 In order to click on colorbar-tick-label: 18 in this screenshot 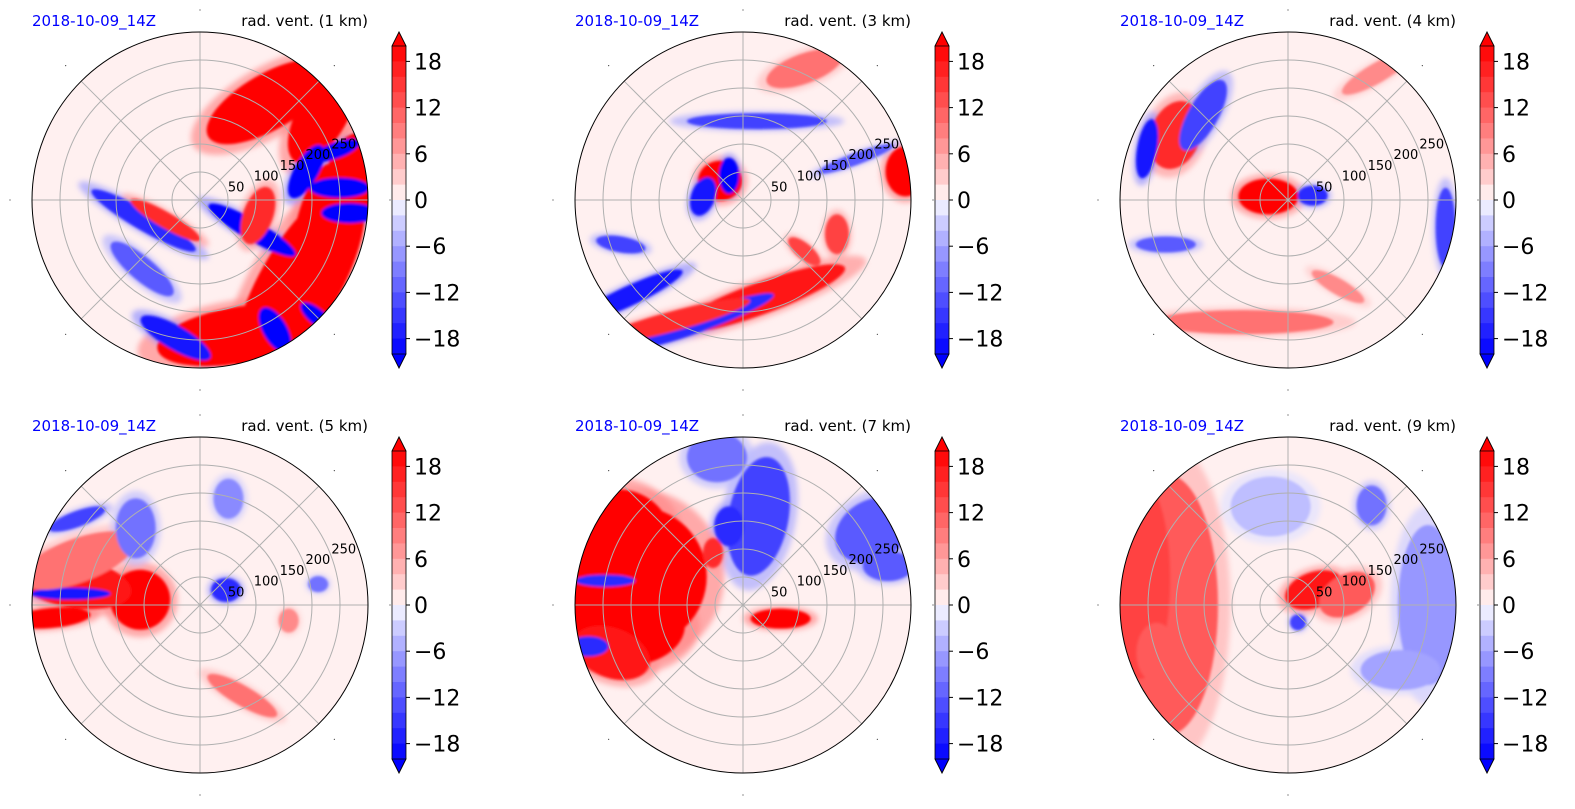, I will do `click(1516, 467)`.